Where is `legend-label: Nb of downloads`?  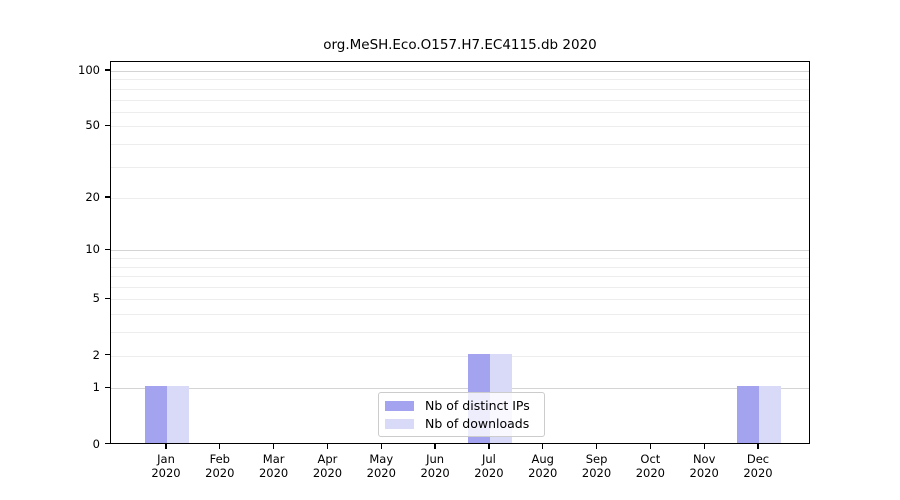 legend-label: Nb of downloads is located at coordinates (477, 423).